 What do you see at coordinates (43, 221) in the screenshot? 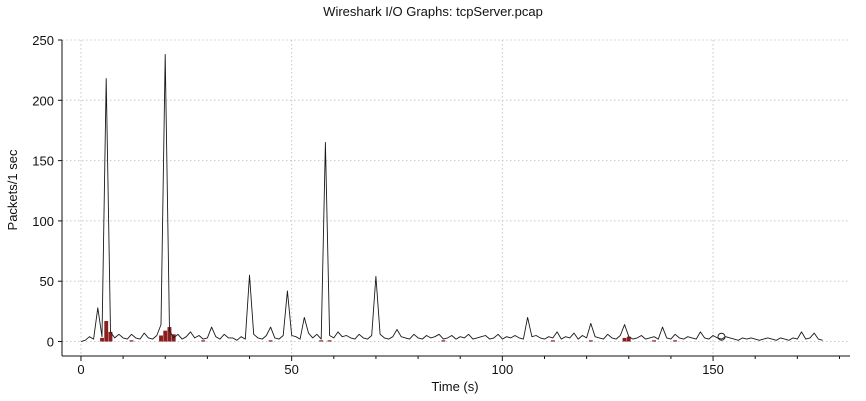
I see `y-tick-label: 100` at bounding box center [43, 221].